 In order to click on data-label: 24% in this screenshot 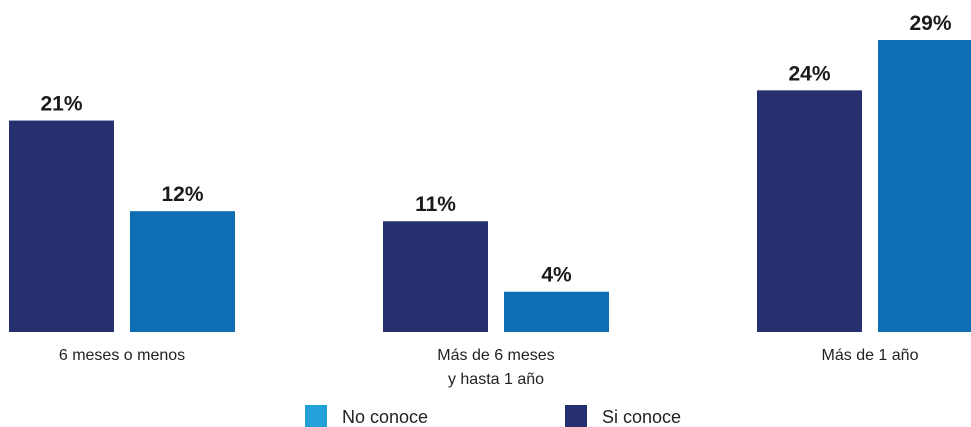, I will do `click(809, 73)`.